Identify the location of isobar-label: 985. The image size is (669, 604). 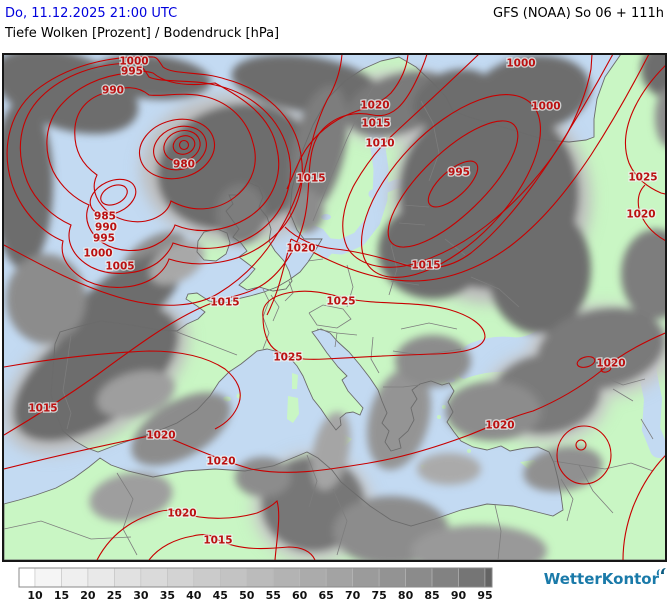
(105, 217).